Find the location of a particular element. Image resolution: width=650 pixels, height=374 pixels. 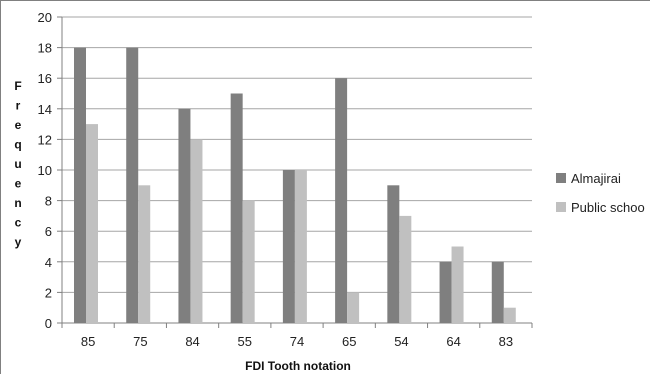

x-tick-label: 85 is located at coordinates (88, 341).